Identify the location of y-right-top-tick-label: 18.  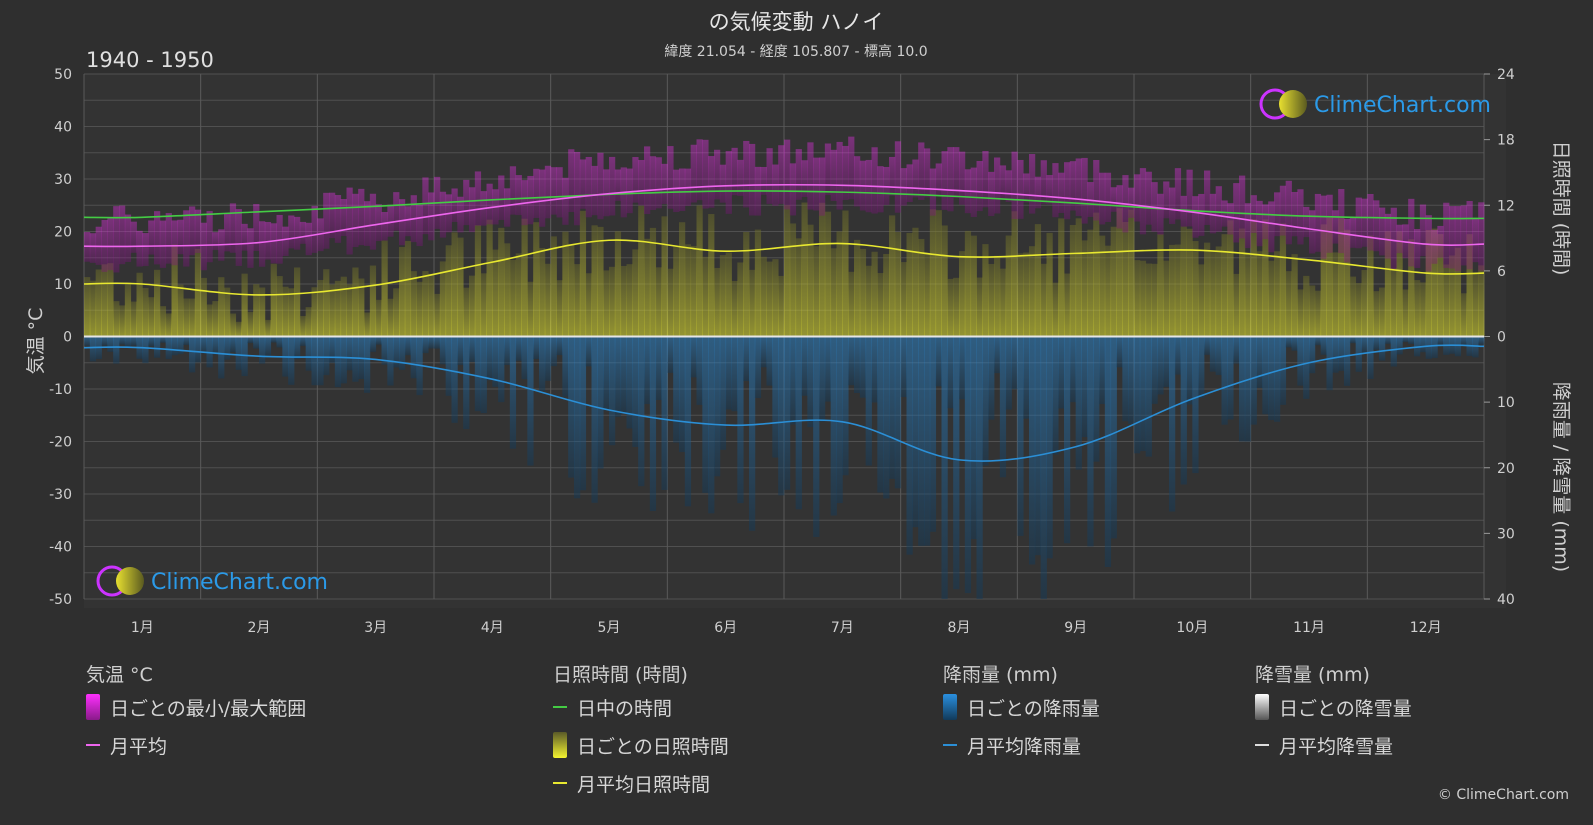
(1506, 141).